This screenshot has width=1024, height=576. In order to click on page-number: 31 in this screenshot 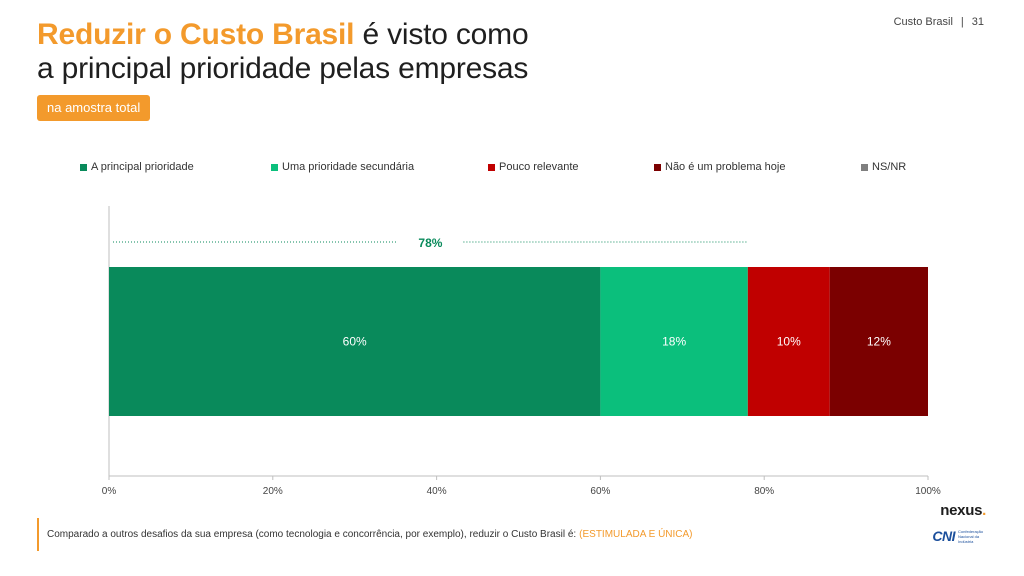, I will do `click(977, 22)`.